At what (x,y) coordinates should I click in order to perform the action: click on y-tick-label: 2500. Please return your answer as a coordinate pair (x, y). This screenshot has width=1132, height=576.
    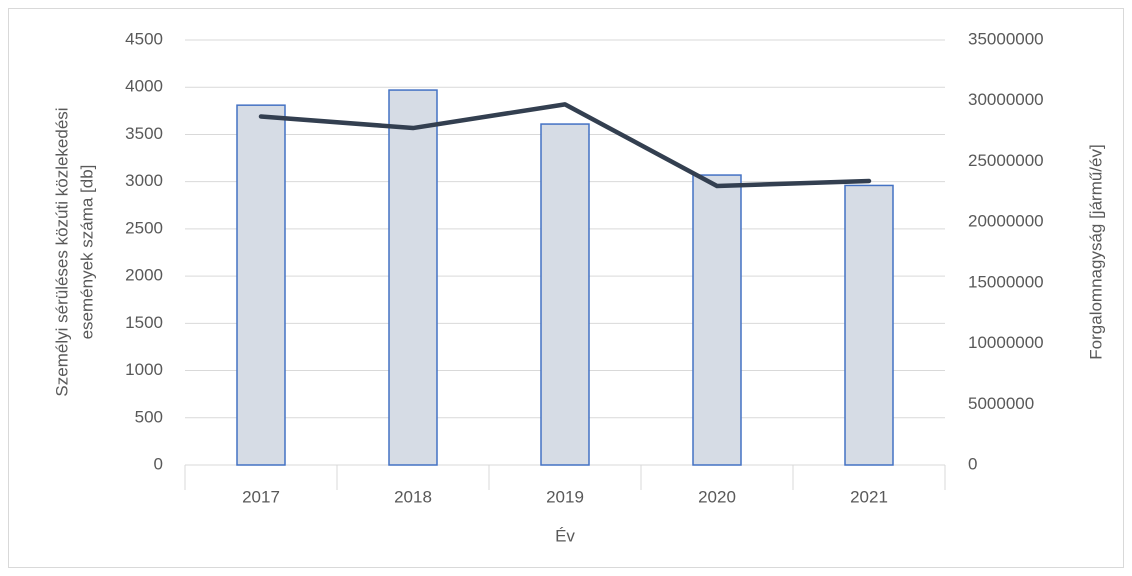
    Looking at the image, I should click on (144, 227).